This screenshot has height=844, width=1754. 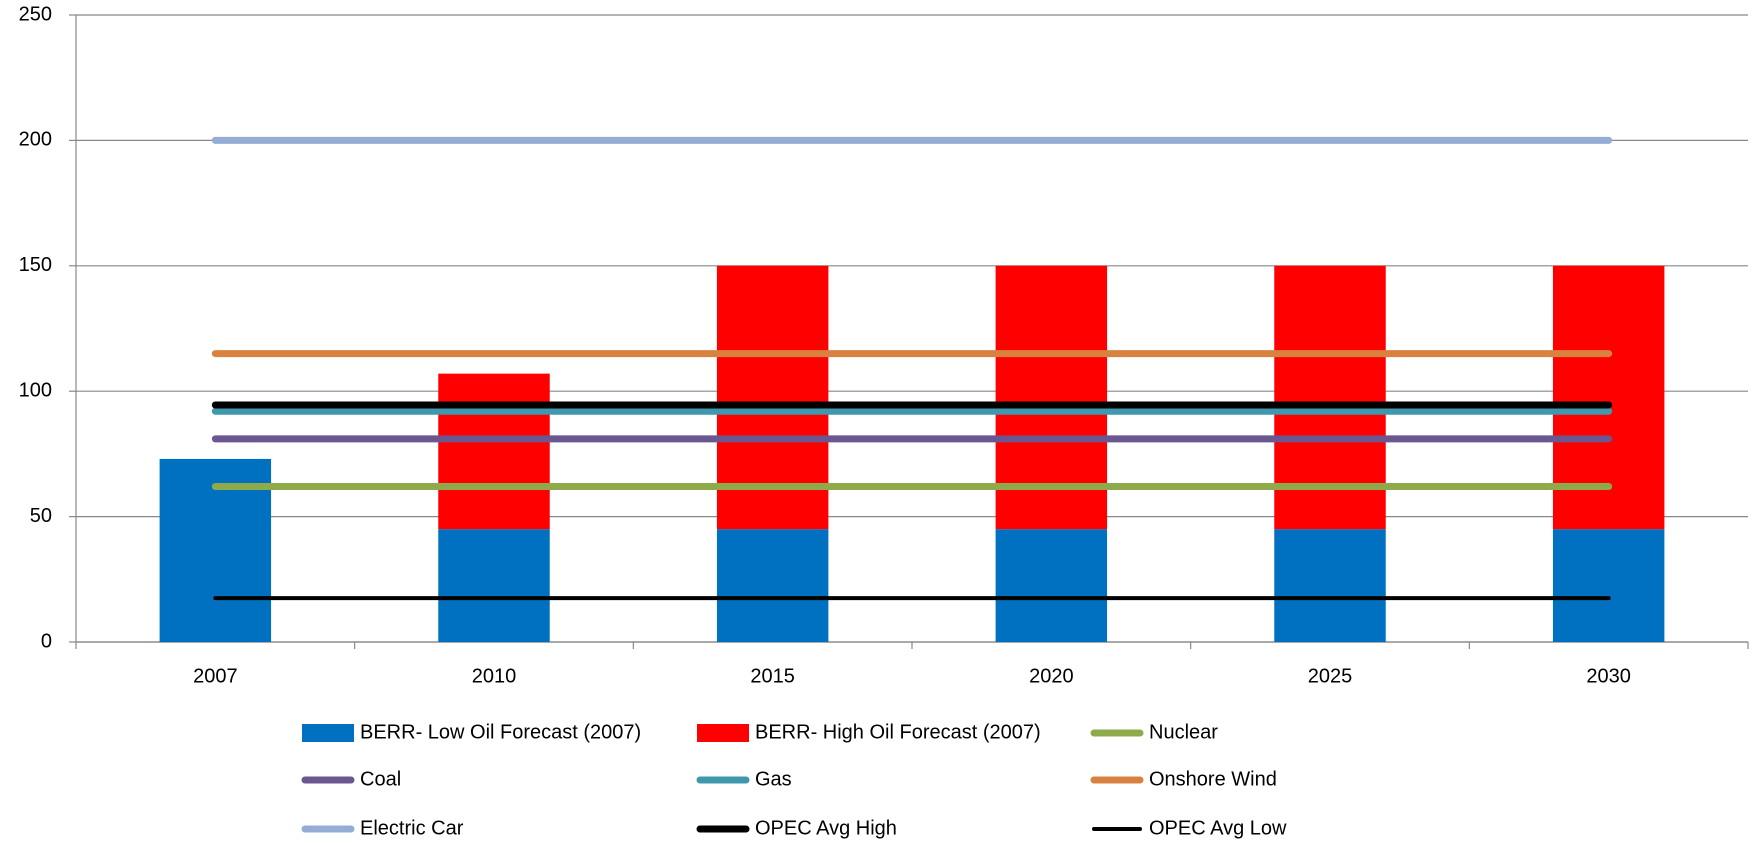 What do you see at coordinates (1218, 828) in the screenshot?
I see `legend-label: OPEC Avg Low` at bounding box center [1218, 828].